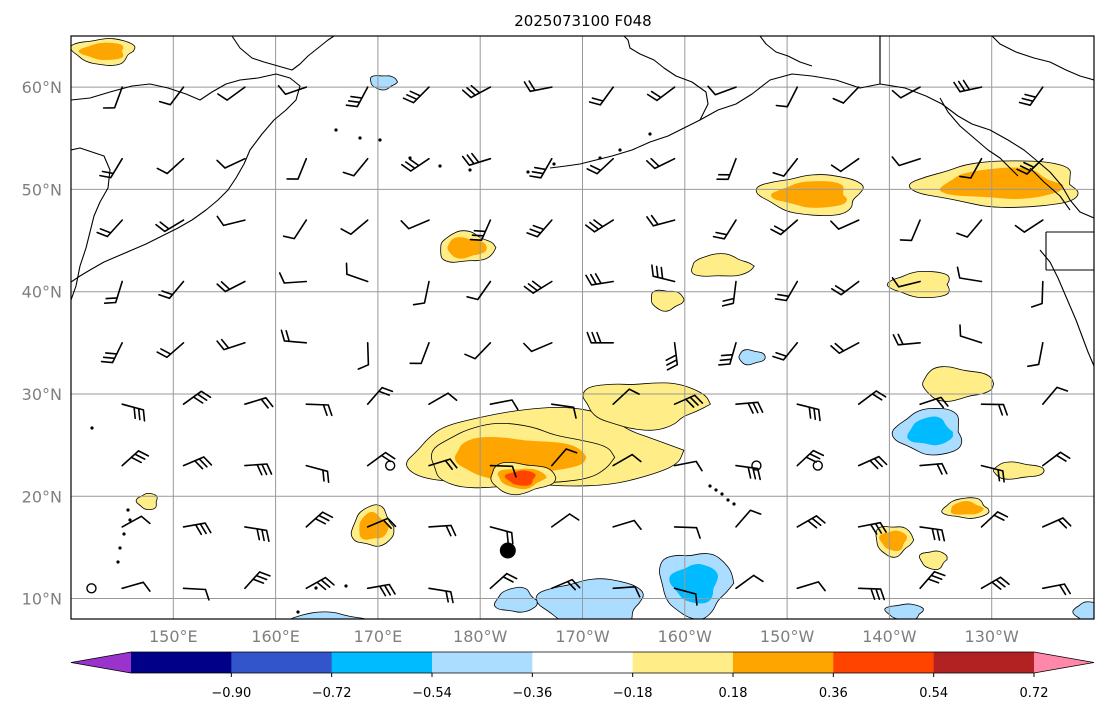 The image size is (1105, 712). I want to click on open-circle-marker, so click(390, 465).